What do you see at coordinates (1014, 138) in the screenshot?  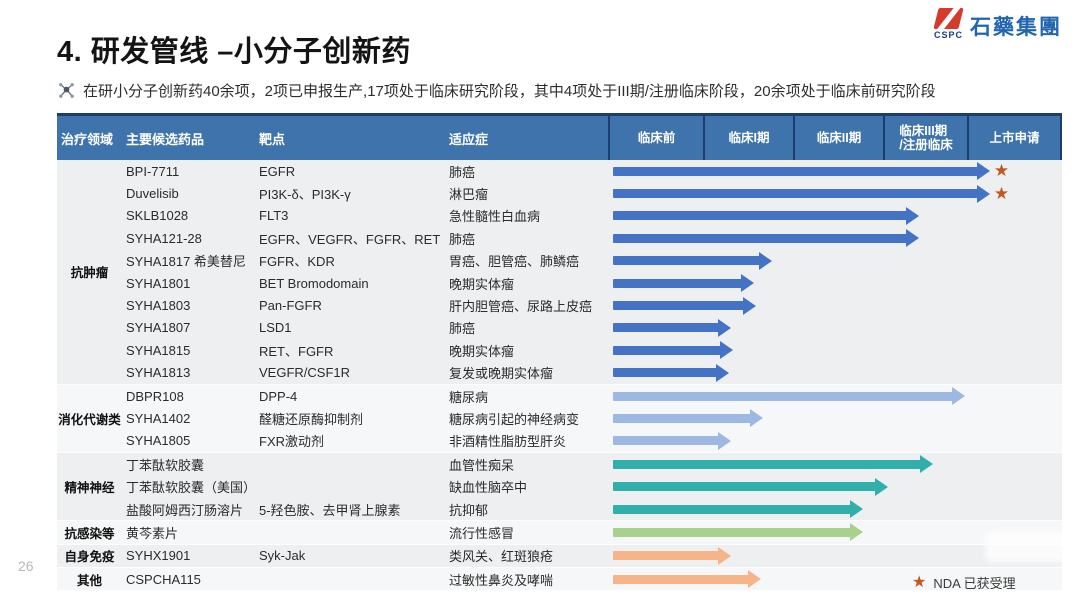 I see `phase-header-5: 上市申请` at bounding box center [1014, 138].